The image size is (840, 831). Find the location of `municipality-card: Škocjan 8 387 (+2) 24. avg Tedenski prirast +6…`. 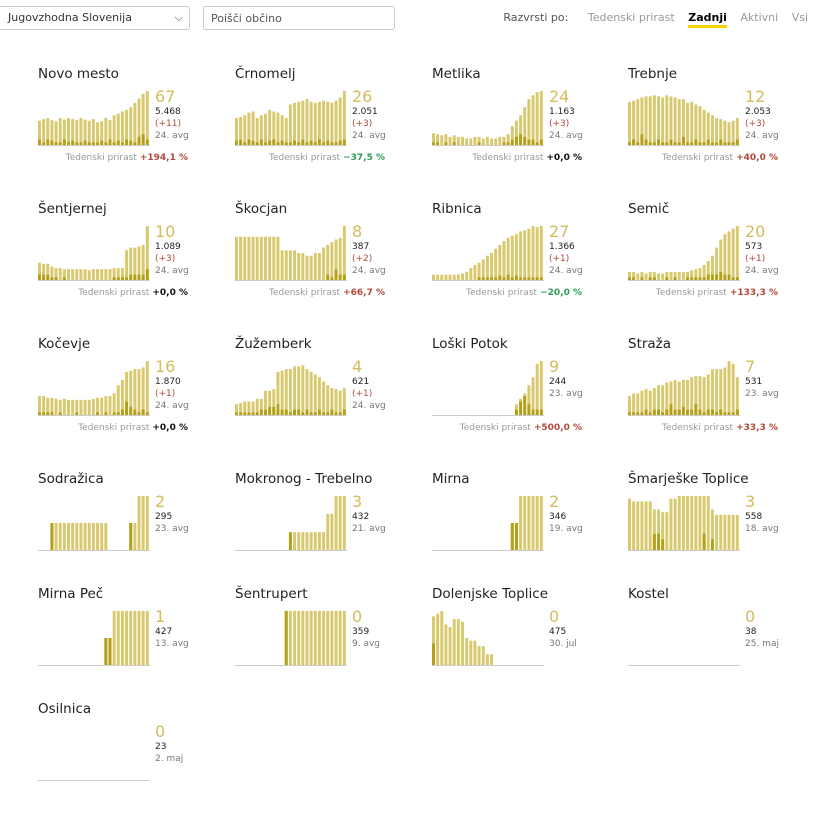

municipality-card: Škocjan 8 387 (+2) 24. avg Tedenski prirast +6… is located at coordinates (330, 266).